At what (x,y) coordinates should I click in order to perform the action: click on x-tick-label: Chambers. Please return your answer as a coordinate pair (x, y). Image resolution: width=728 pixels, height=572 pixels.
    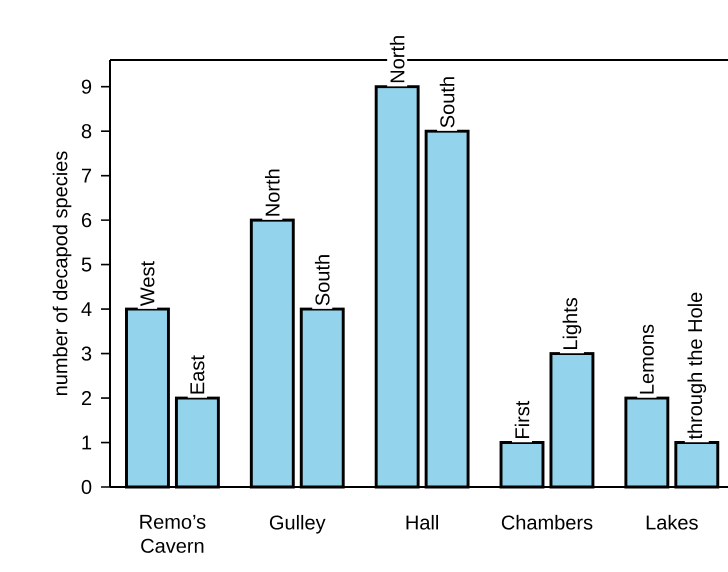
    Looking at the image, I should click on (547, 522).